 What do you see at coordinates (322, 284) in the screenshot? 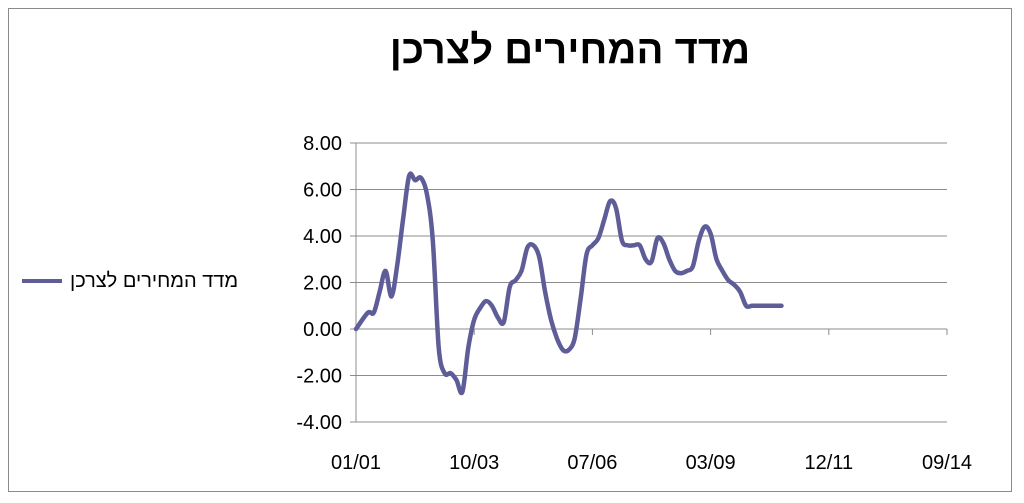
I see `y-tick-label-3: 2.00` at bounding box center [322, 284].